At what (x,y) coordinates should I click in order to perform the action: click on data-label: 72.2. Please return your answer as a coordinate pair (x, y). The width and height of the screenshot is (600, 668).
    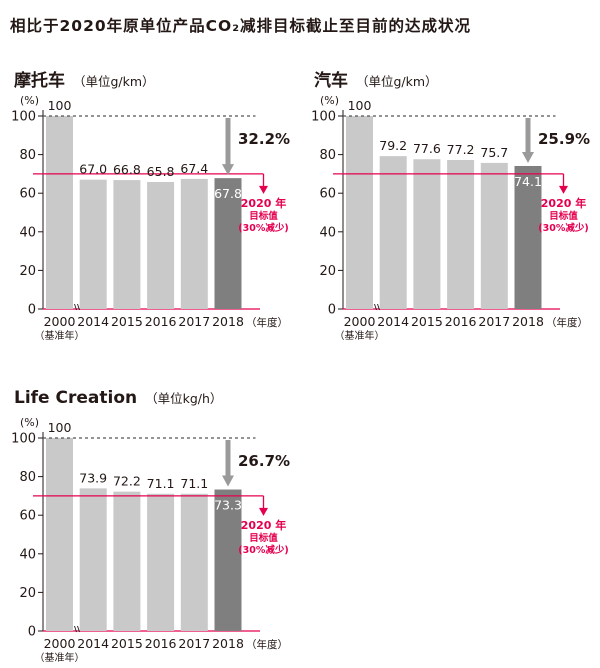
    Looking at the image, I should click on (127, 481).